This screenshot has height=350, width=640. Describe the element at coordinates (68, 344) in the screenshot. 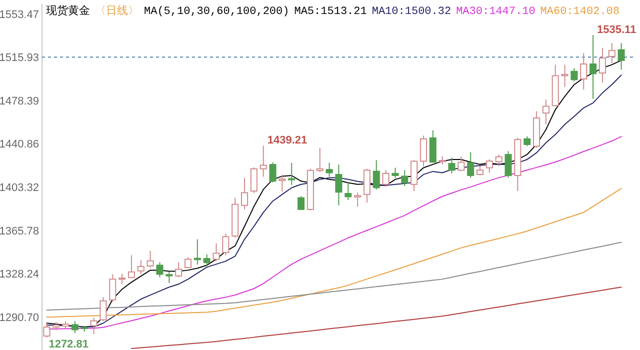

I see `annotation: 1272.81` at that location.